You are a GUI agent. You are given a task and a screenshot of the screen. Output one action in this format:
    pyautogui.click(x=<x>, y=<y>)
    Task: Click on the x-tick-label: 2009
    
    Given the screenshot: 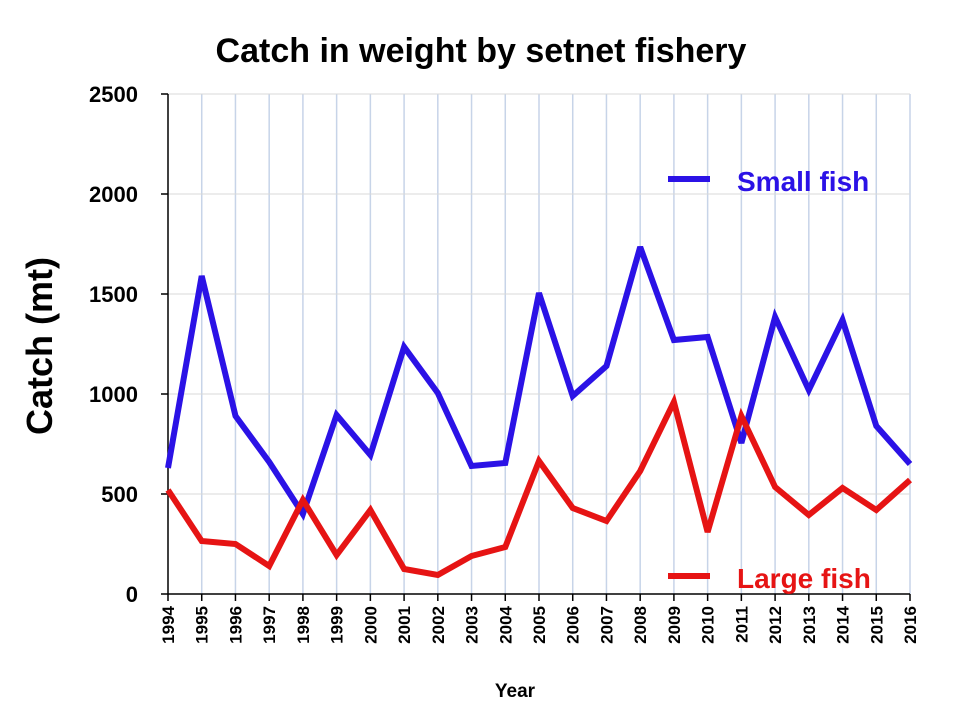 What is the action you would take?
    pyautogui.click(x=674, y=625)
    